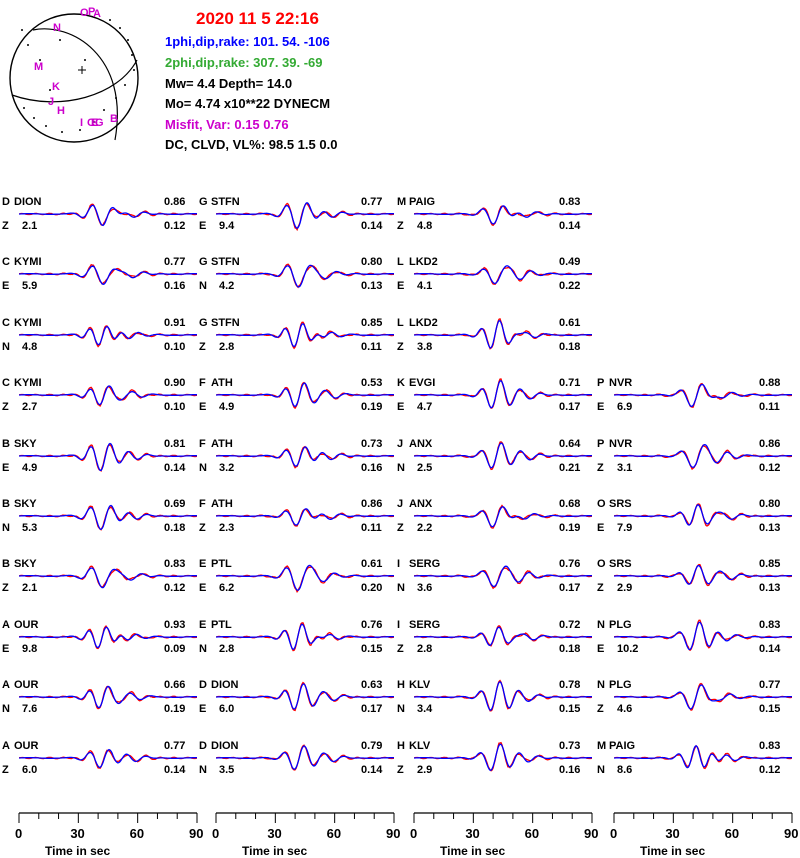 This screenshot has height=858, width=800. I want to click on tick-label: 60, so click(532, 833).